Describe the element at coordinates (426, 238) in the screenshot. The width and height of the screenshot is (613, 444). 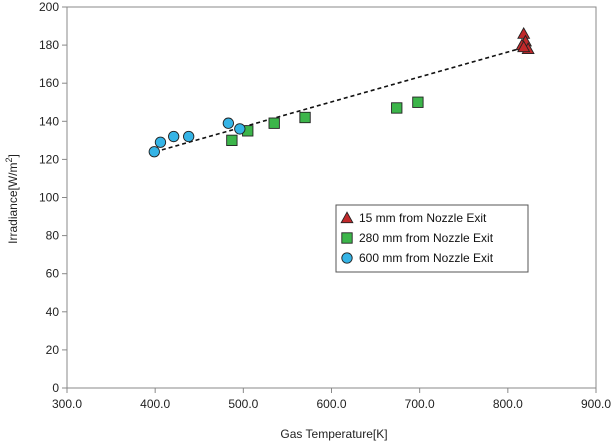
I see `legend-label: 280 mm from Nozzle Exit` at that location.